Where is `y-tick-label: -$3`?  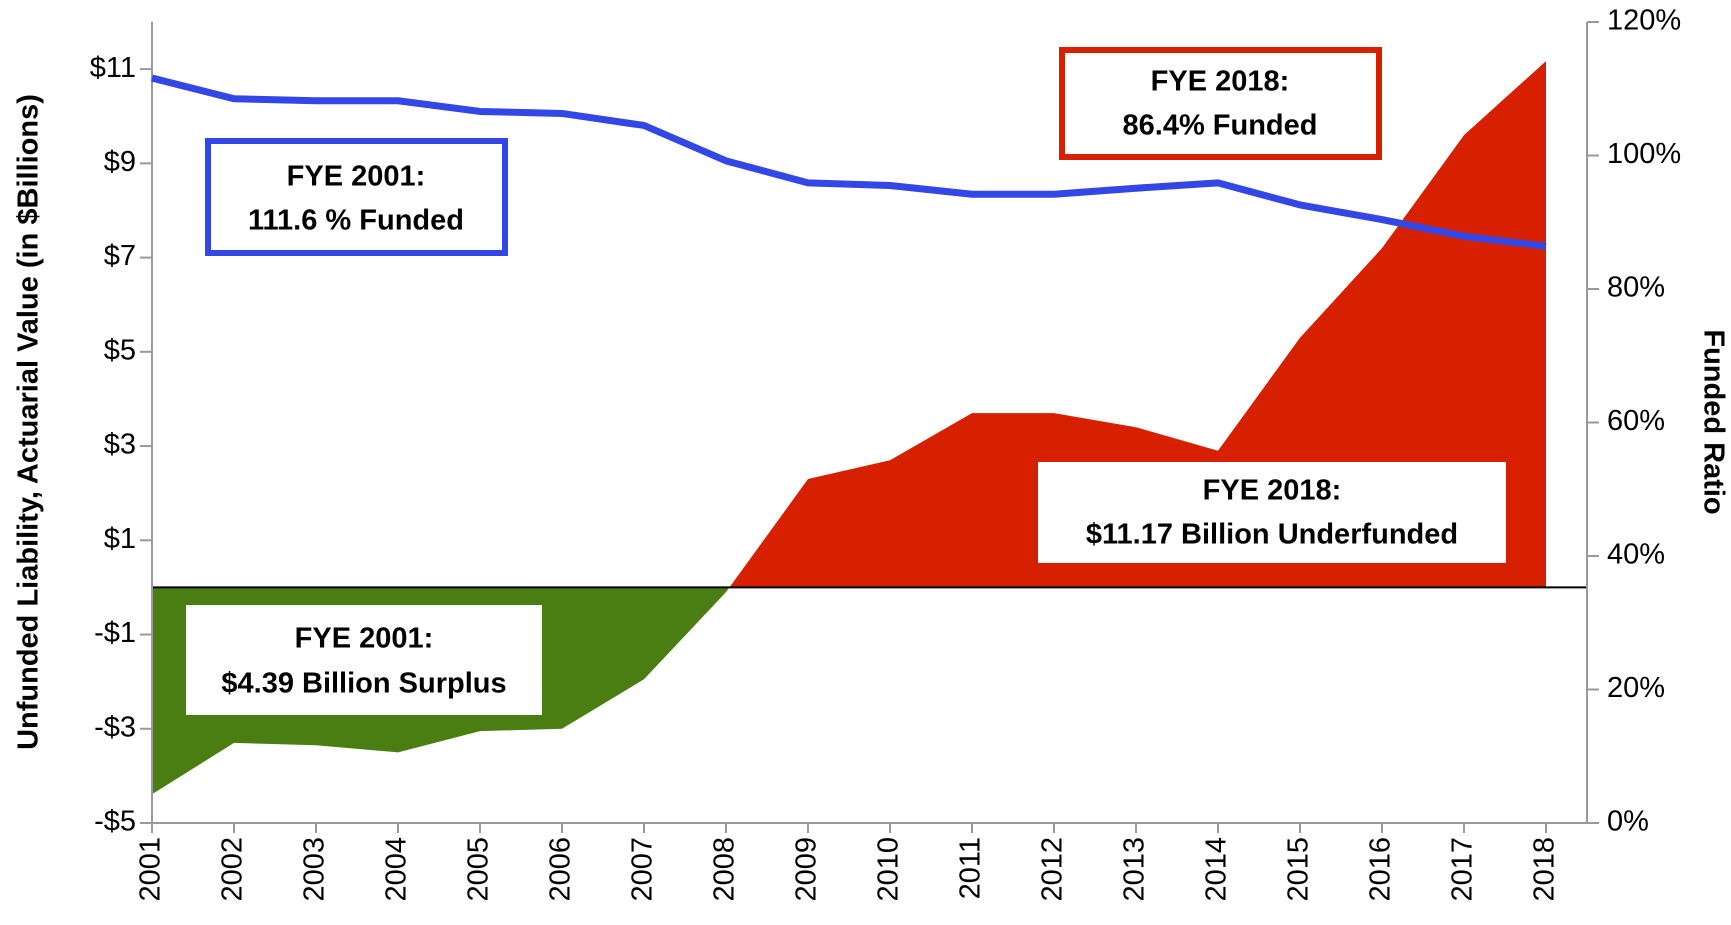 y-tick-label: -$3 is located at coordinates (115, 727).